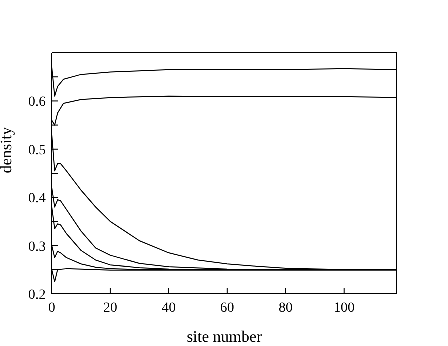 This screenshot has height=346, width=448. What do you see at coordinates (37, 295) in the screenshot?
I see `y-tick-label: 0.2` at bounding box center [37, 295].